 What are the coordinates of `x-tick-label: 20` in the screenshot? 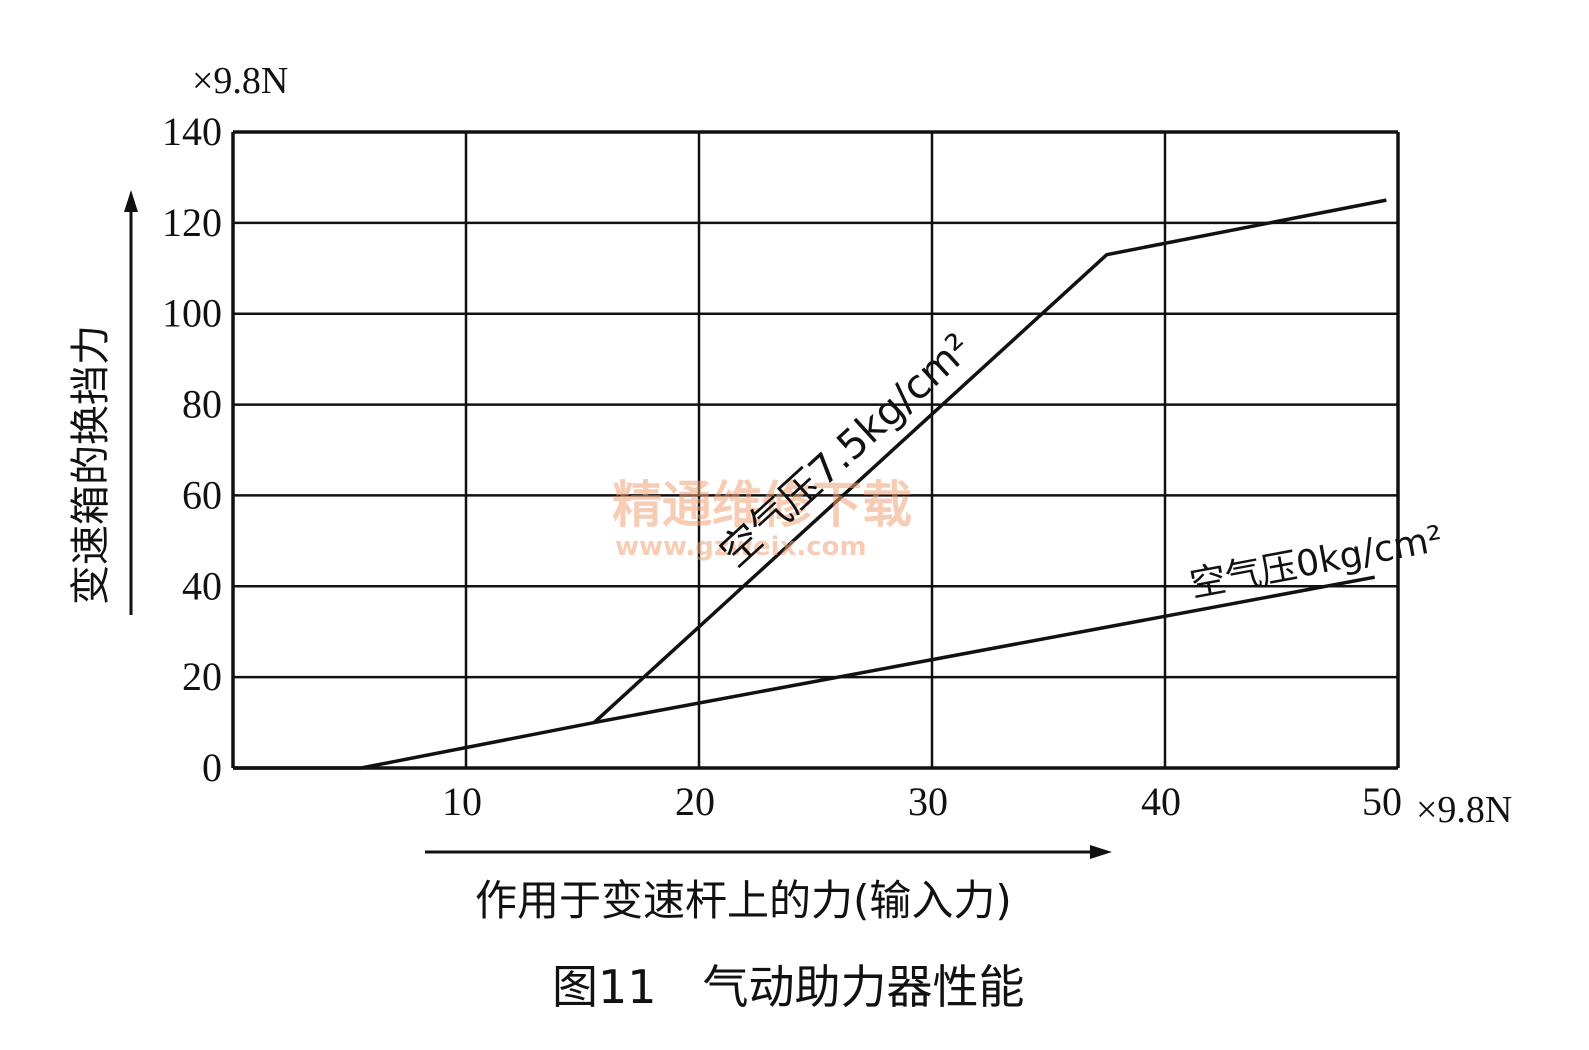 It's located at (695, 801).